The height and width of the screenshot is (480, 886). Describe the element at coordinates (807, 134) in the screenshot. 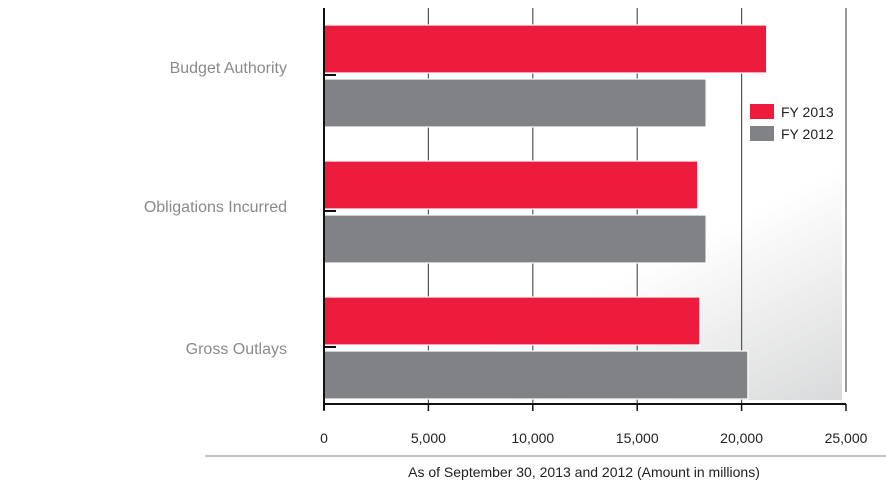

I see `legend-label-1: FY 2012` at that location.